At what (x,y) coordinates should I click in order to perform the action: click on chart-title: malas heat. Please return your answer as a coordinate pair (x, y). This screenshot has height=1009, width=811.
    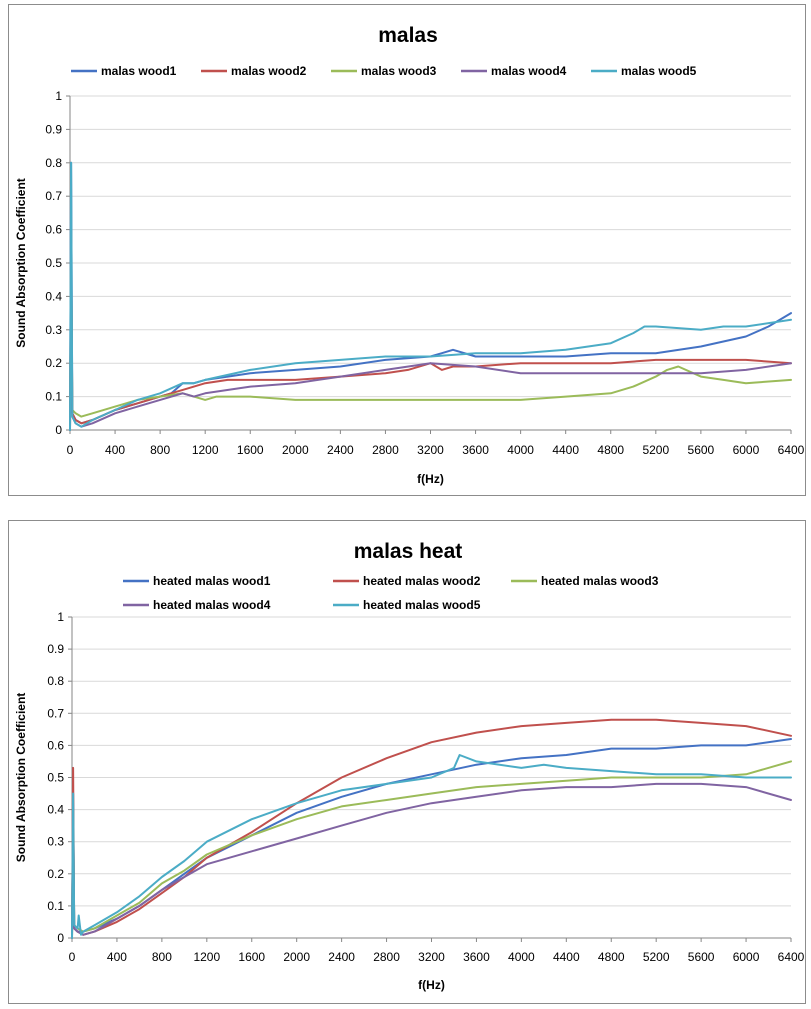
    Looking at the image, I should click on (408, 551).